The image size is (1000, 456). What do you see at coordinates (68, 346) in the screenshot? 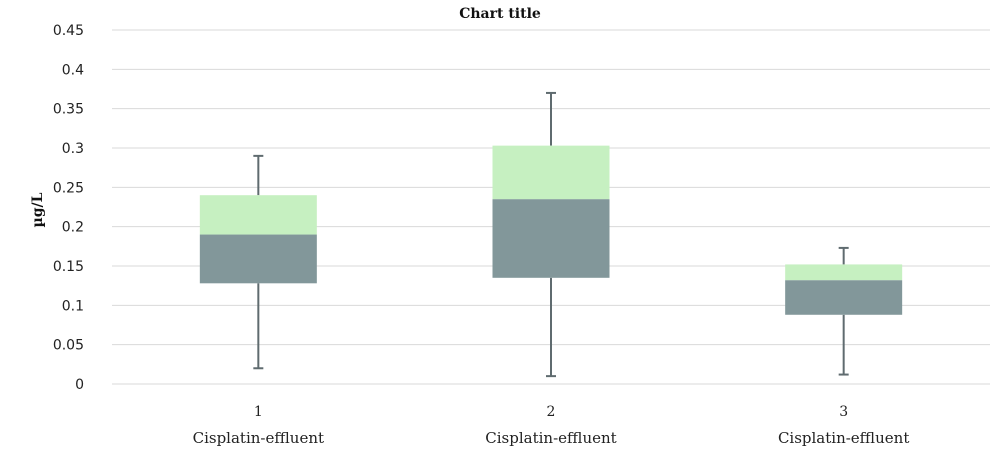
I see `y-tick-label: 0.05` at bounding box center [68, 346].